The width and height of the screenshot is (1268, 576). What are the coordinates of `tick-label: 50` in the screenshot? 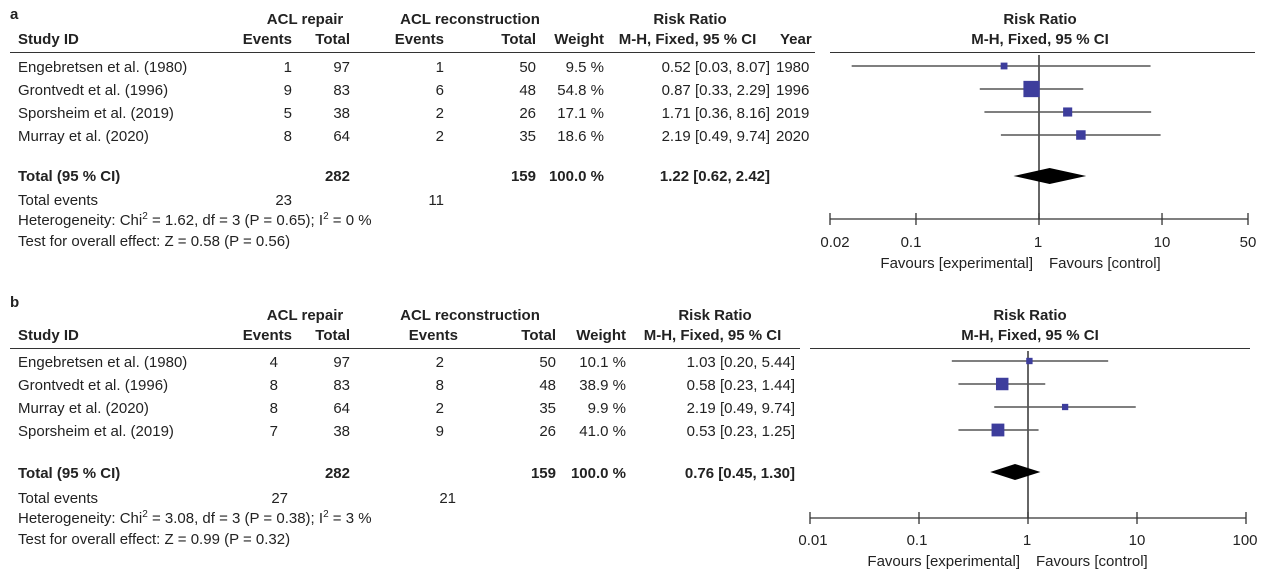 It's located at (1248, 242).